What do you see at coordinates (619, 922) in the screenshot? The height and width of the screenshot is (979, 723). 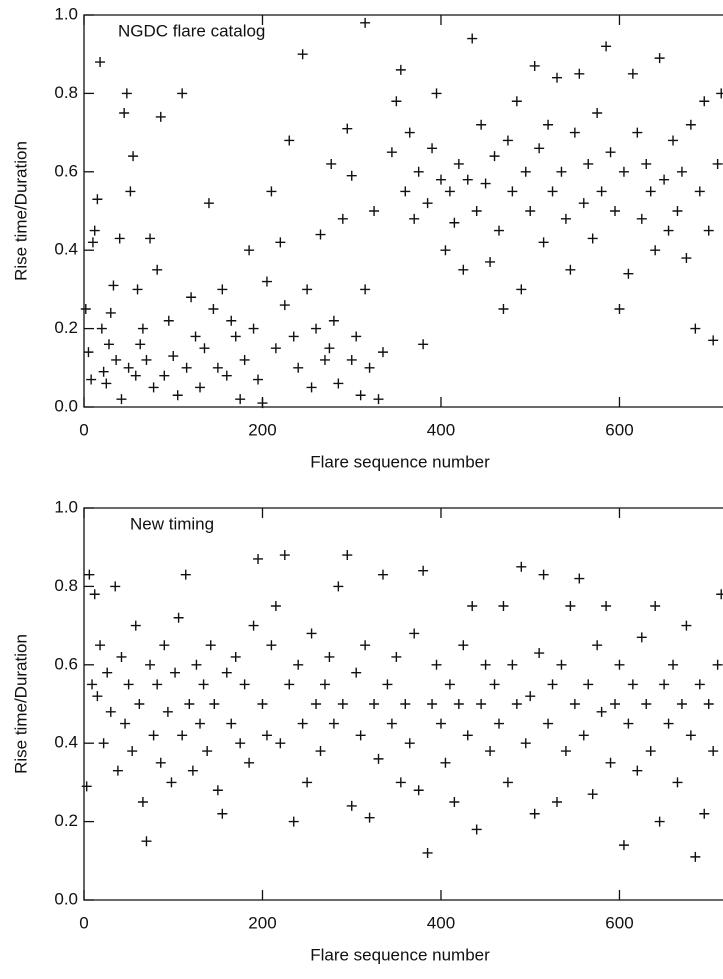 I see `x-tick-label: 600` at bounding box center [619, 922].